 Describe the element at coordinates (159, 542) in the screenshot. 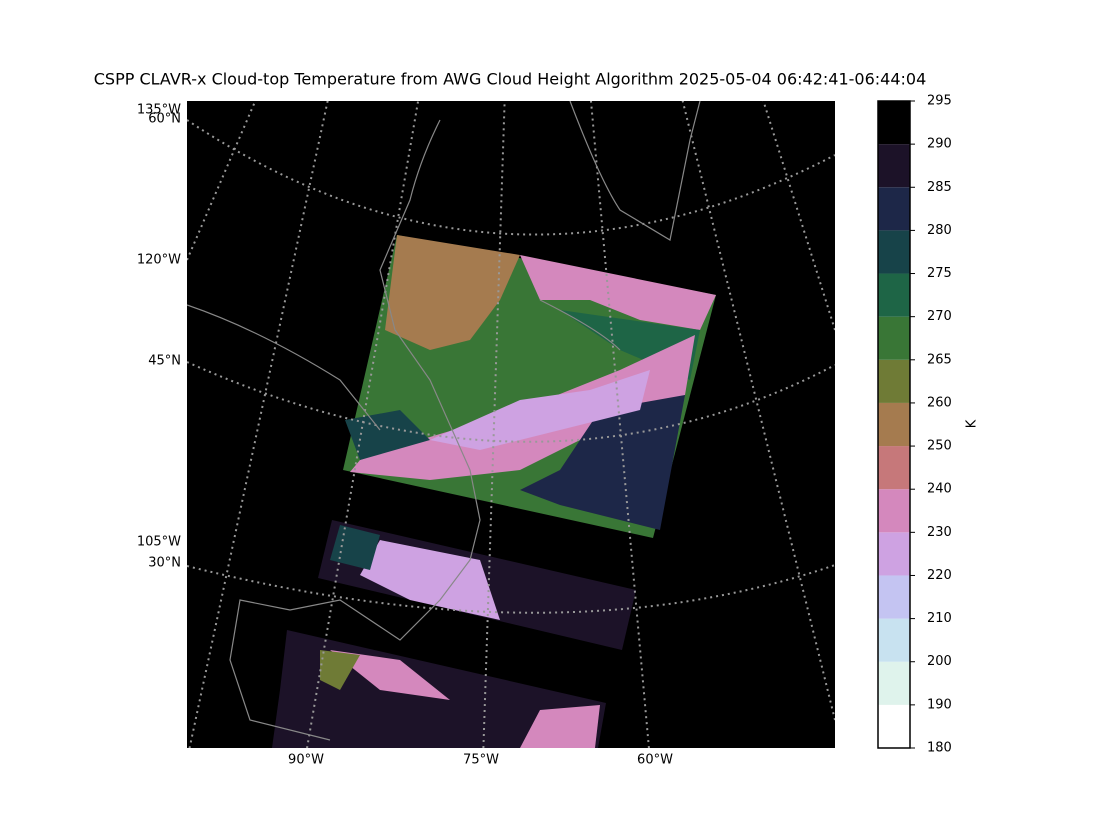

I see `lat-lon-label: 105°W` at that location.